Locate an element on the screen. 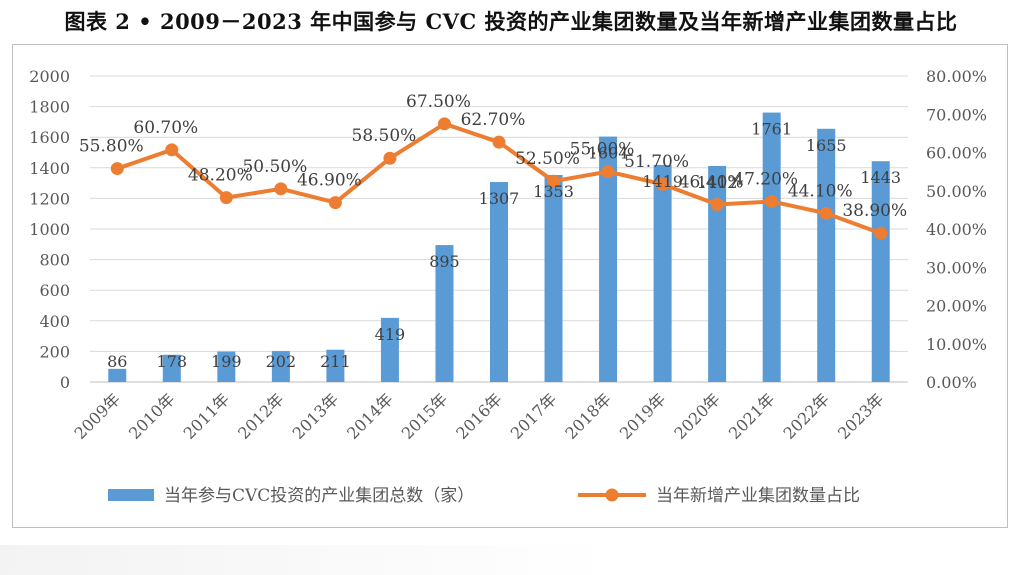 This screenshot has height=575, width=1022. x-tick-label: 2019年 is located at coordinates (643, 416).